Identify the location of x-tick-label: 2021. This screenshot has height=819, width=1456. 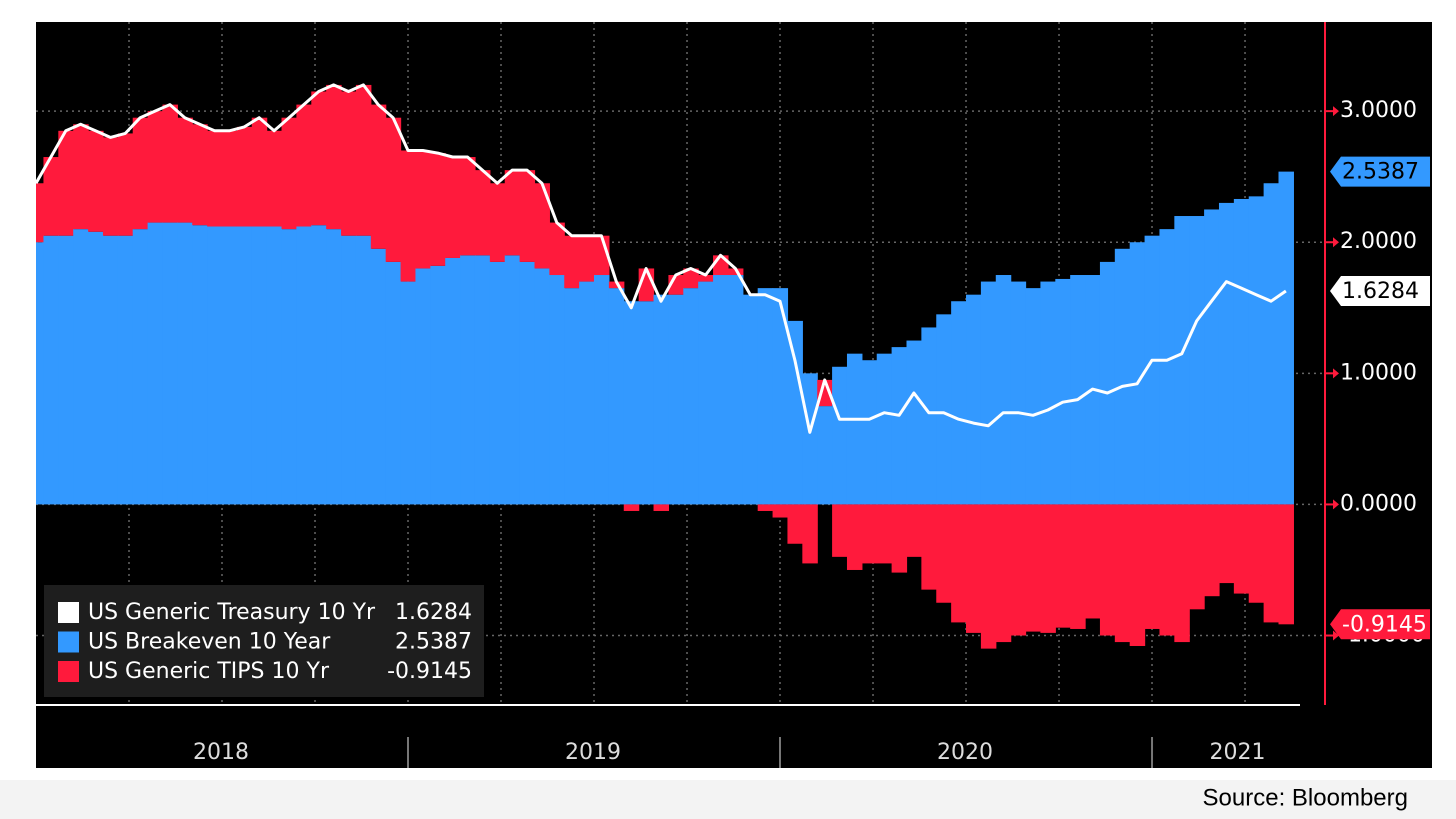
(1238, 752).